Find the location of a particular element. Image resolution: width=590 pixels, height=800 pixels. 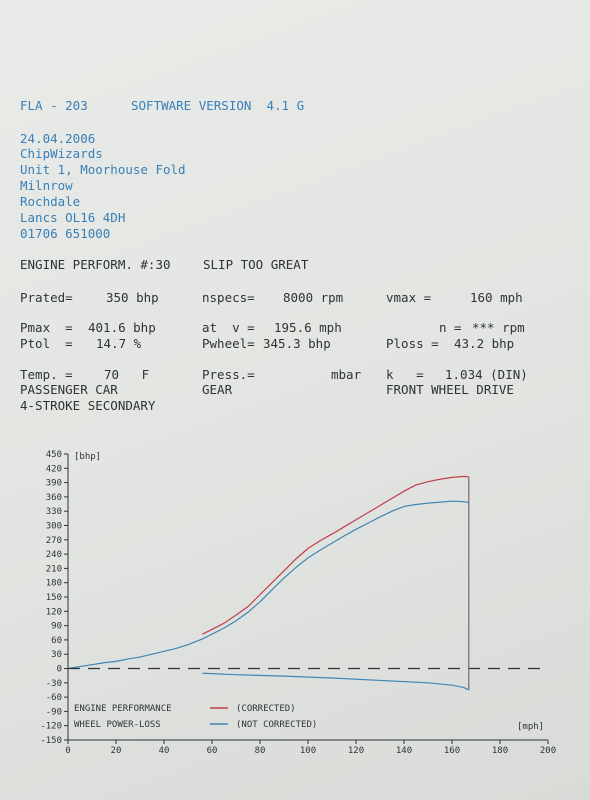

n-value: *** rpm is located at coordinates (498, 327).